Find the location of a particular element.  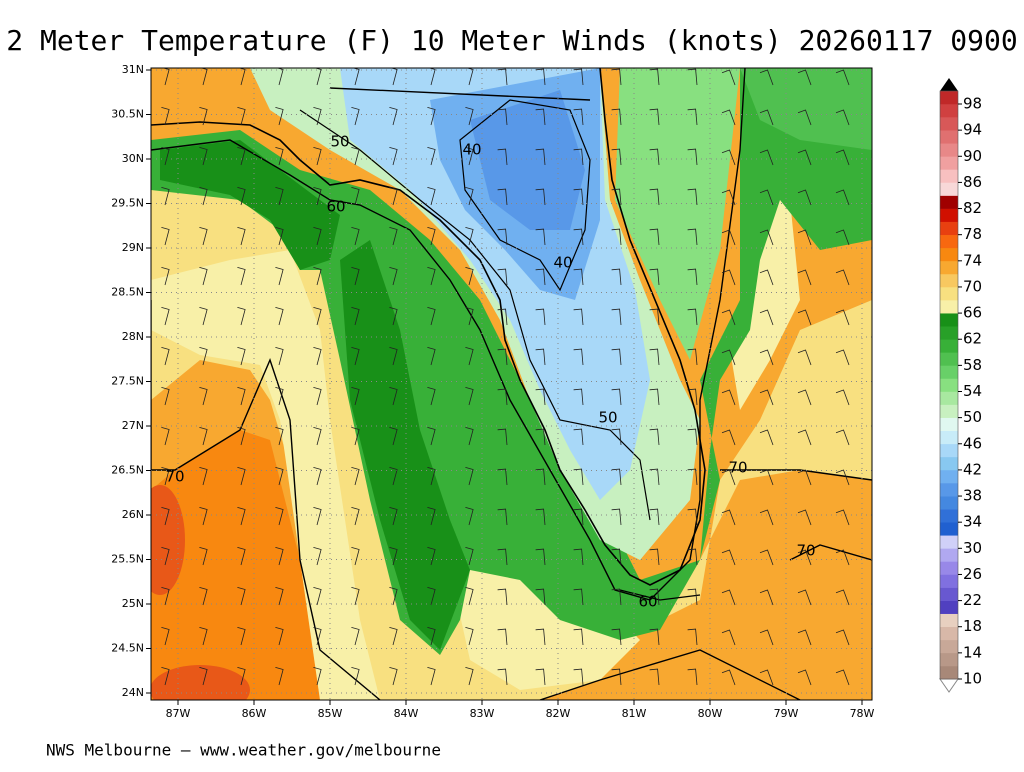

colorbar-label: 82 is located at coordinates (972, 208).